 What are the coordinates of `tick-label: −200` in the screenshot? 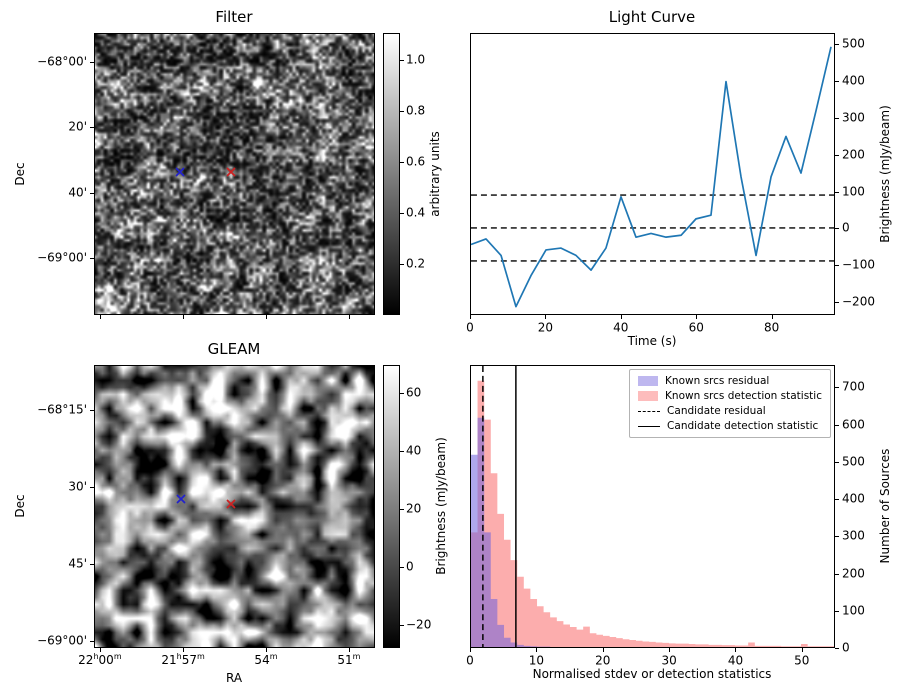 It's located at (858, 301).